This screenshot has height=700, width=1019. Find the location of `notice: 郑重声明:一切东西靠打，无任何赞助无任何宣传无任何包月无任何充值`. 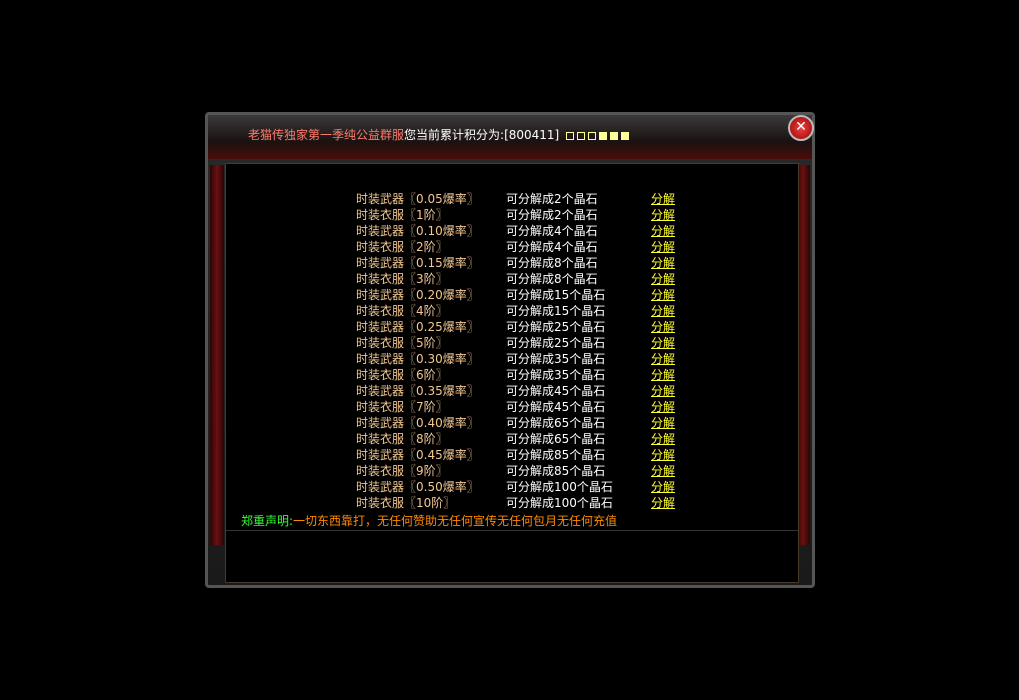

notice: 郑重声明:一切东西靠打，无任何赞助无任何宣传无任何包月无任何充值 is located at coordinates (429, 520).